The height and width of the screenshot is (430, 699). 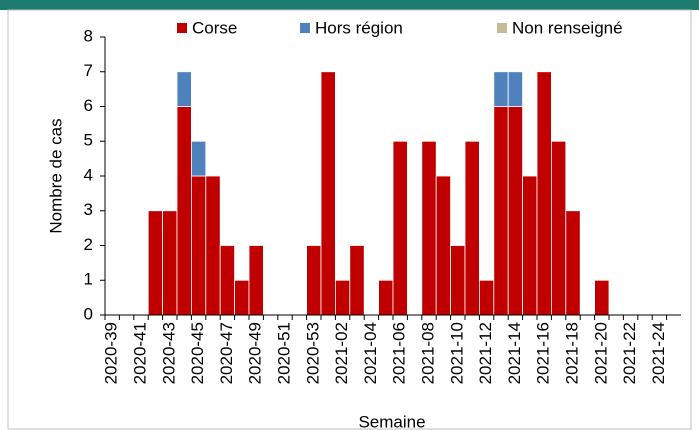 I want to click on y-tick-label: 0, so click(x=88, y=313).